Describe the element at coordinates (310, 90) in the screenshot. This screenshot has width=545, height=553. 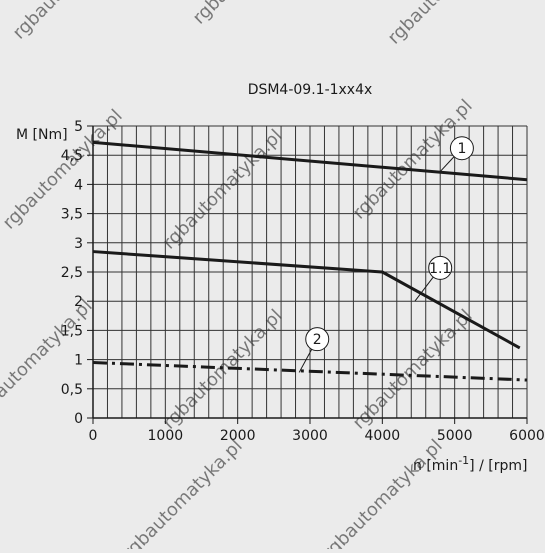
I see `chart-title: DSM4-09.1-1xx4x` at that location.